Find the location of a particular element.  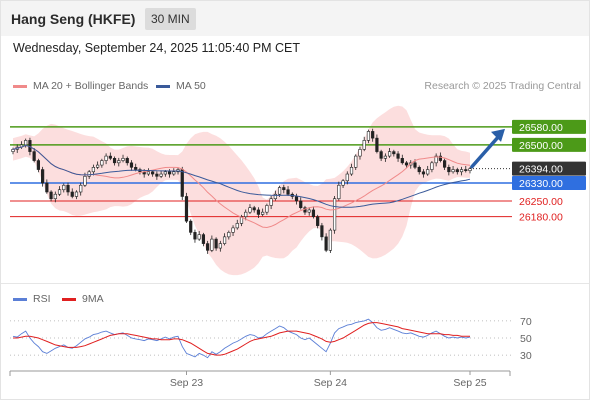

time-axis: Sep 23 Sep 24 Sep 25 is located at coordinates (260, 379).